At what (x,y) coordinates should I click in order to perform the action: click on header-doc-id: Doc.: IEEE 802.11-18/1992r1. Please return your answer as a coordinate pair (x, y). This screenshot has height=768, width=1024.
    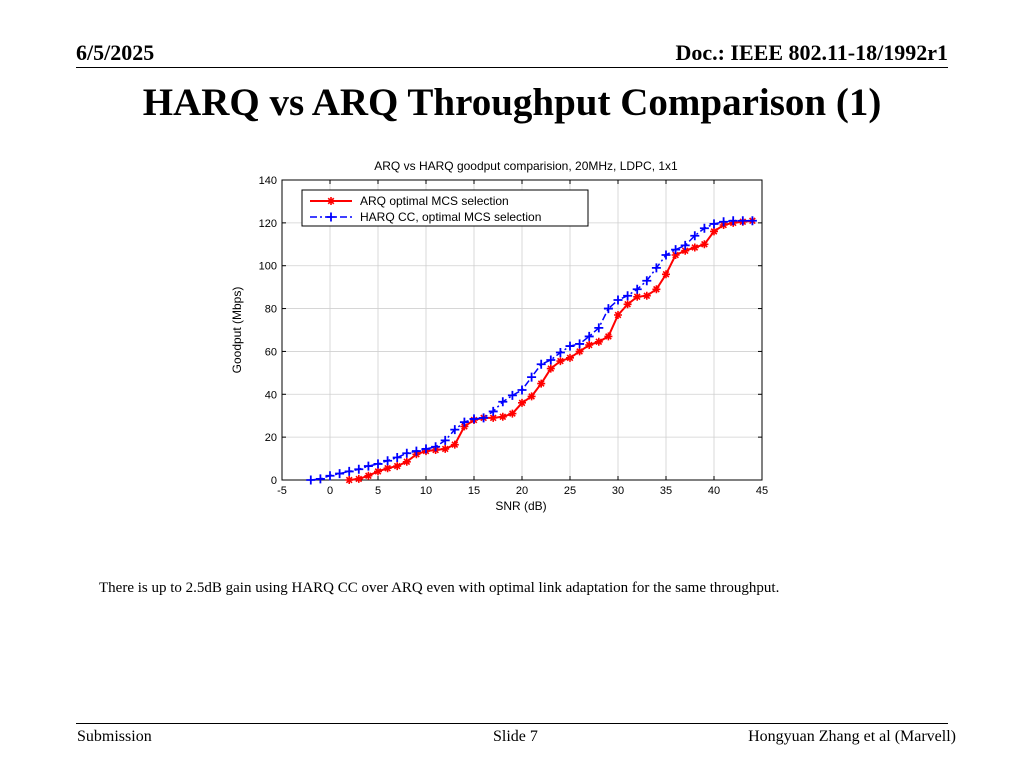
    Looking at the image, I should click on (811, 52).